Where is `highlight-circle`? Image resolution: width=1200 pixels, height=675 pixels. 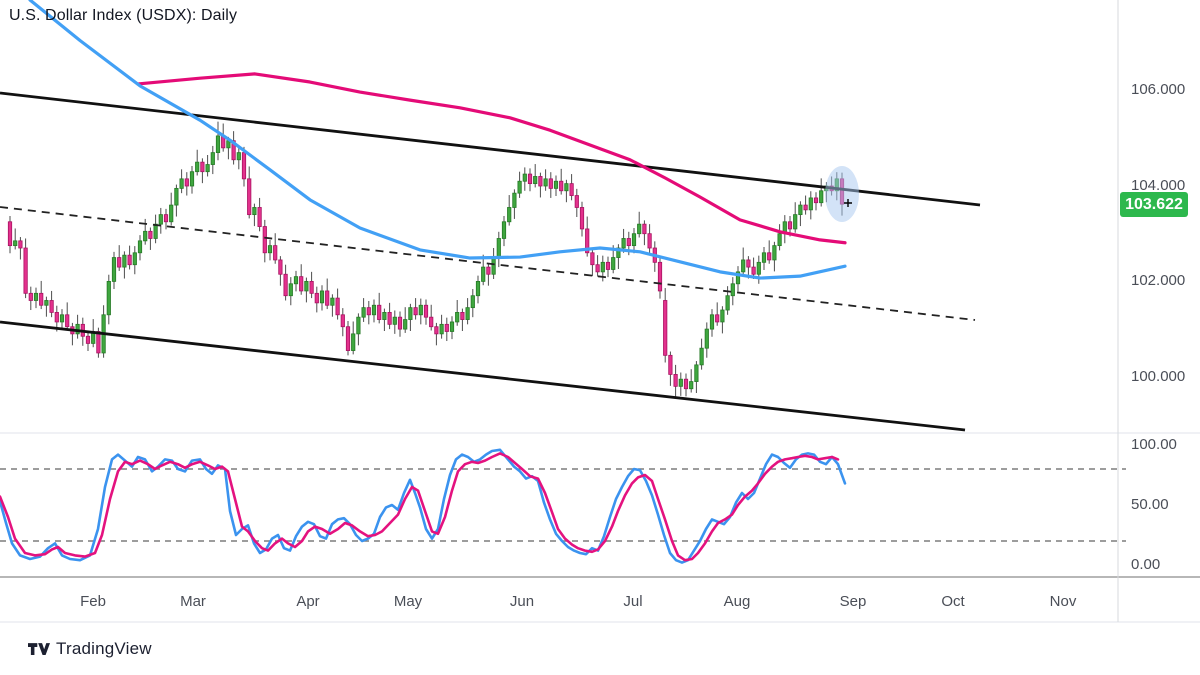
highlight-circle is located at coordinates (842, 194).